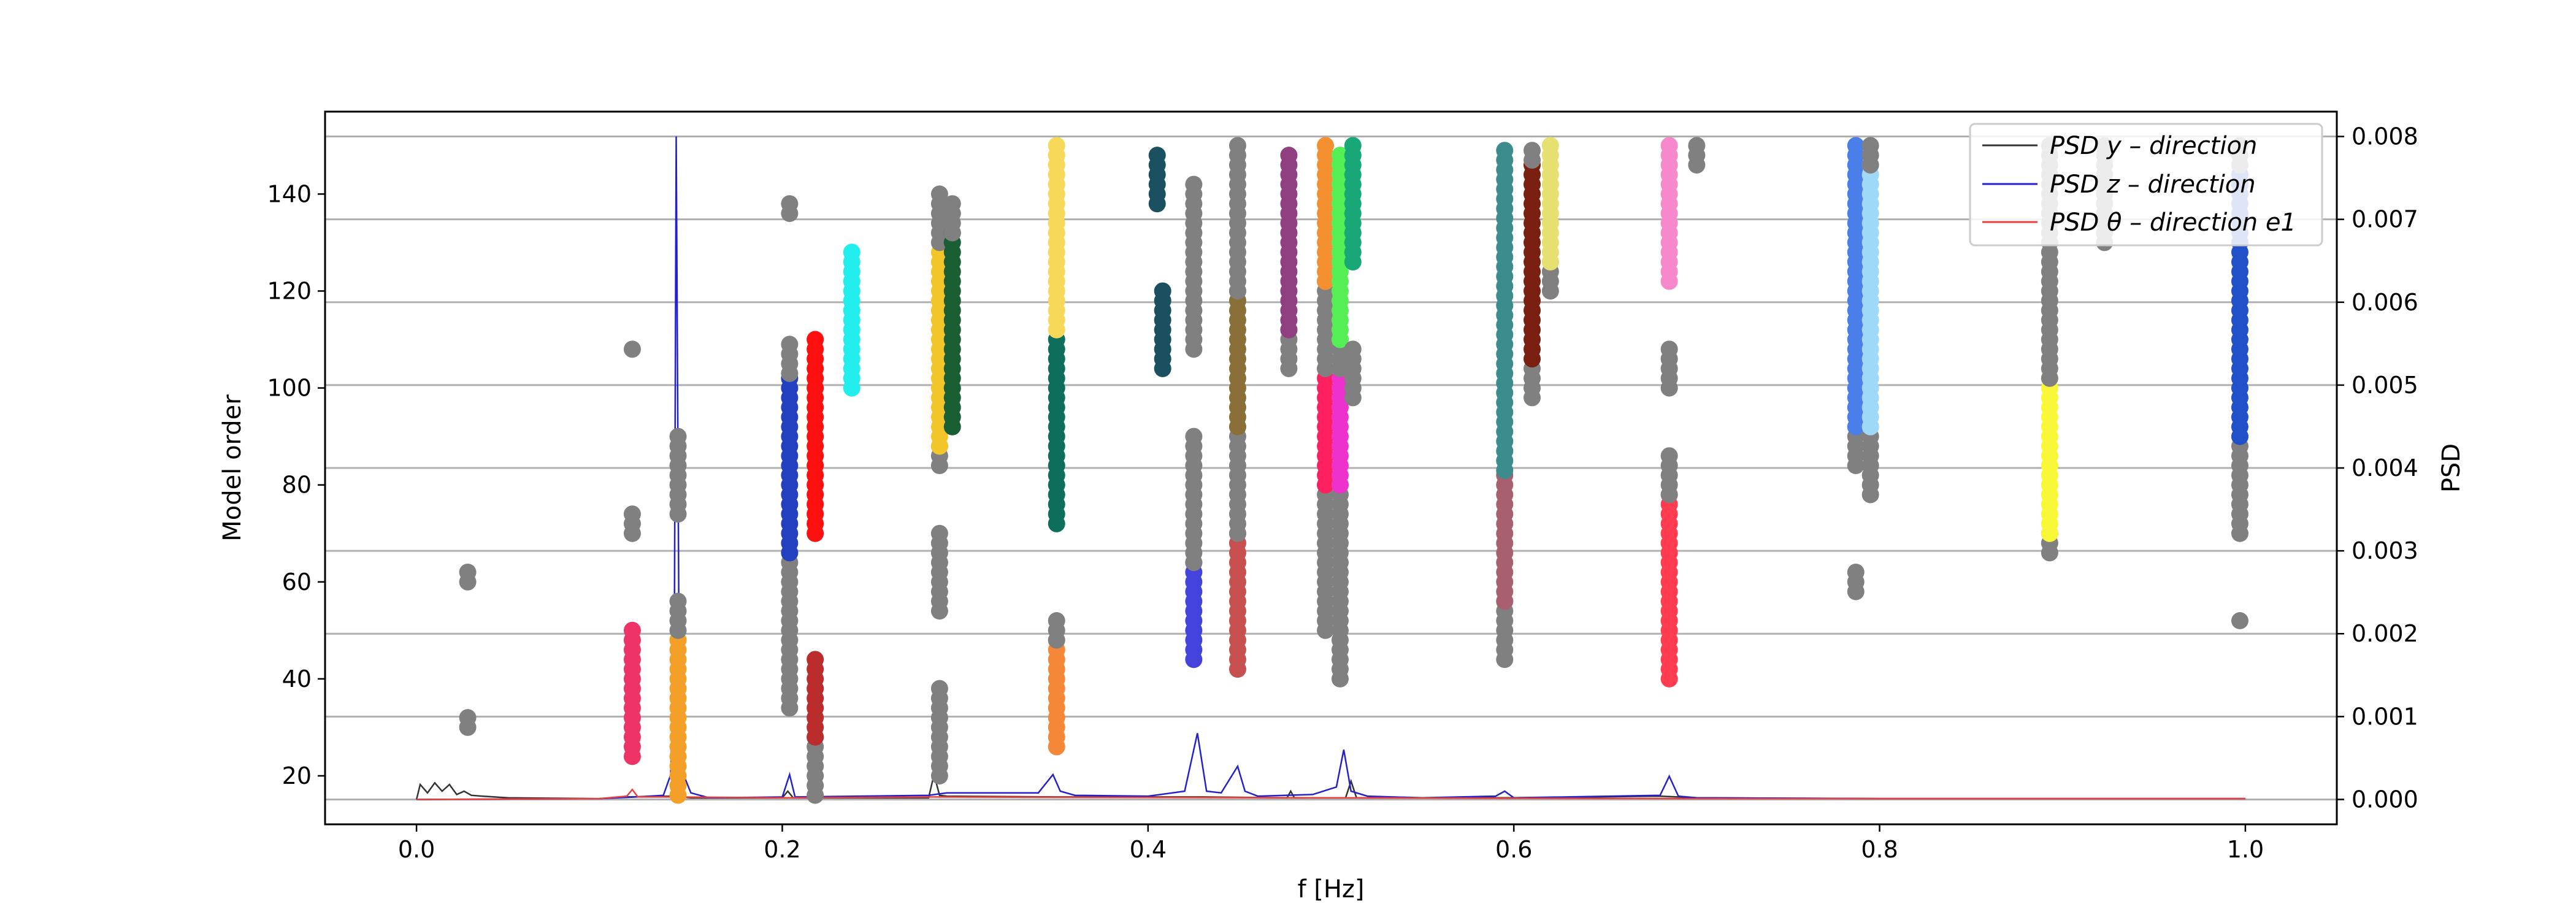  What do you see at coordinates (289, 193) in the screenshot?
I see `y-left-tick-label: 140` at bounding box center [289, 193].